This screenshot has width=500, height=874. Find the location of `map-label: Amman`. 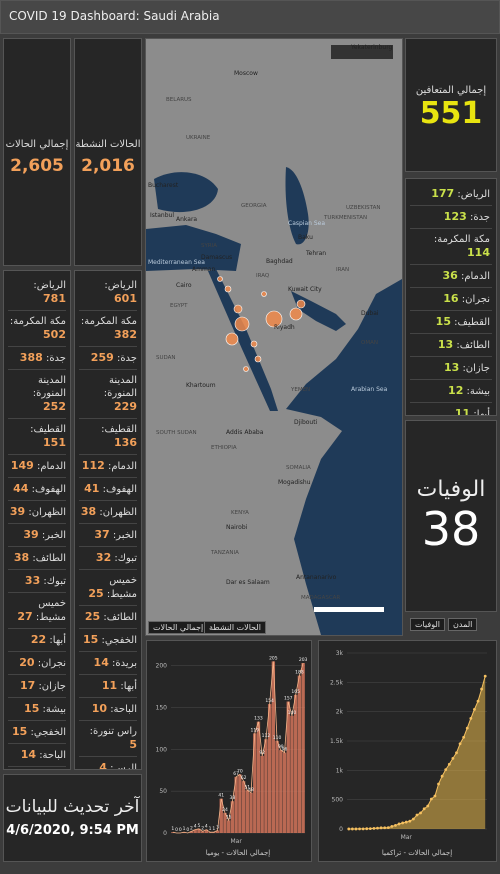

map-label: Amman is located at coordinates (203, 269).